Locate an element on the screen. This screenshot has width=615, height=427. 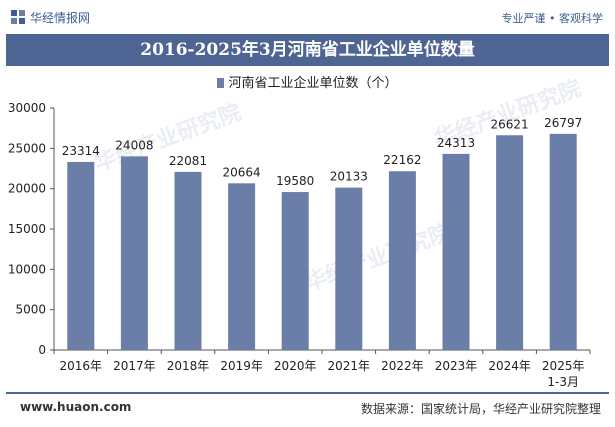
y-tick-label: 0 is located at coordinates (42, 350).